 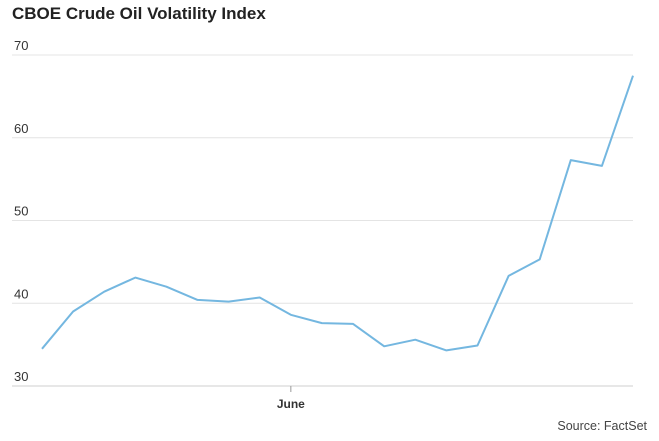 I want to click on x-tick-label: June, so click(x=291, y=404).